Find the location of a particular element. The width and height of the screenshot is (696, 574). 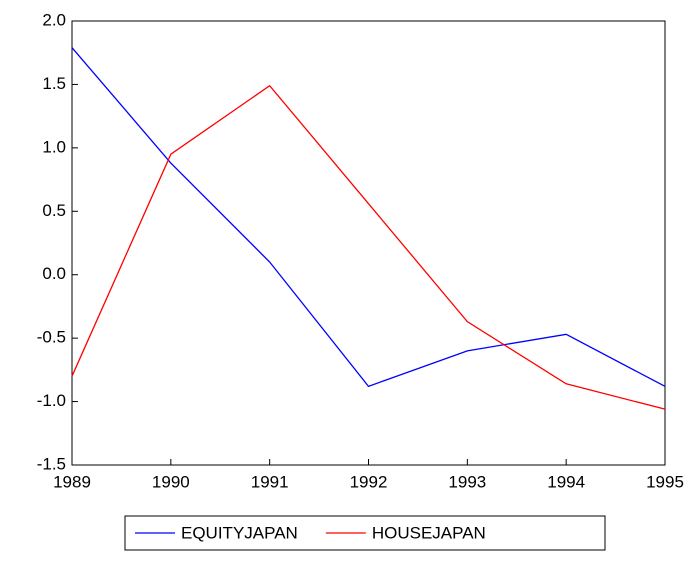

legend-label: HOUSEJAPAN is located at coordinates (429, 532).